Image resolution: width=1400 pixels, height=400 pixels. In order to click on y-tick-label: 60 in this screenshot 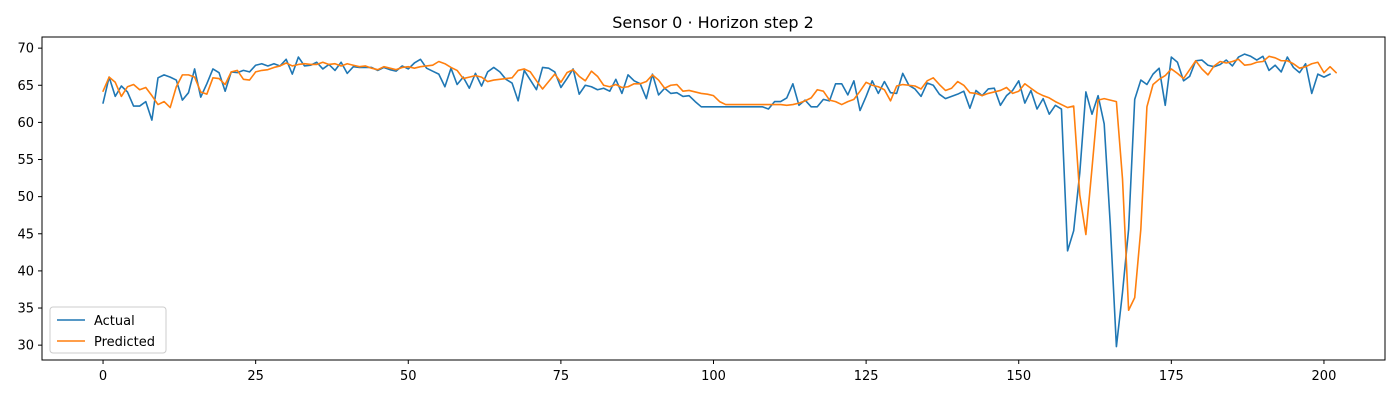, I will do `click(25, 123)`.